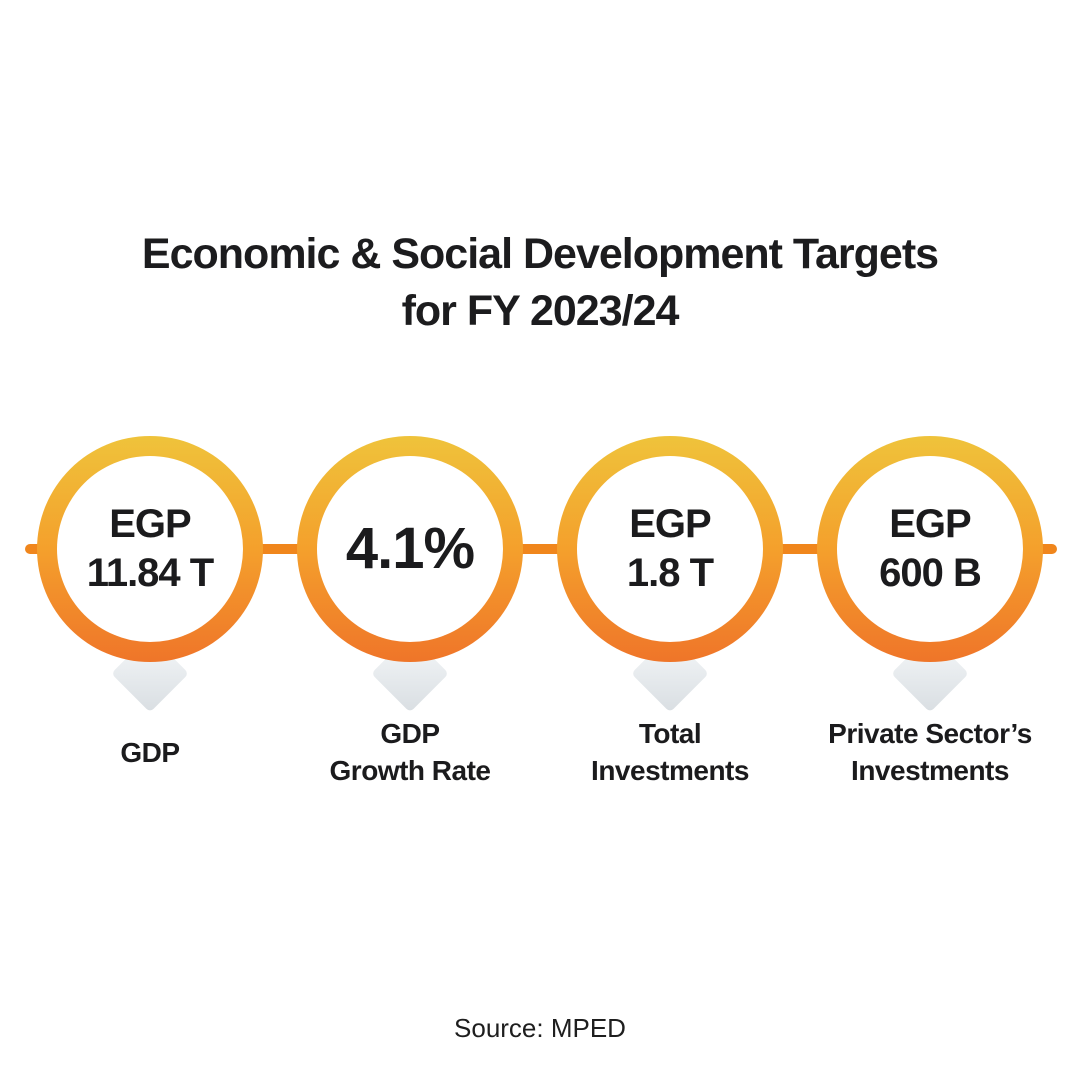  Describe the element at coordinates (670, 752) in the screenshot. I see `kpi-label-total-investments: Total Investments` at that location.